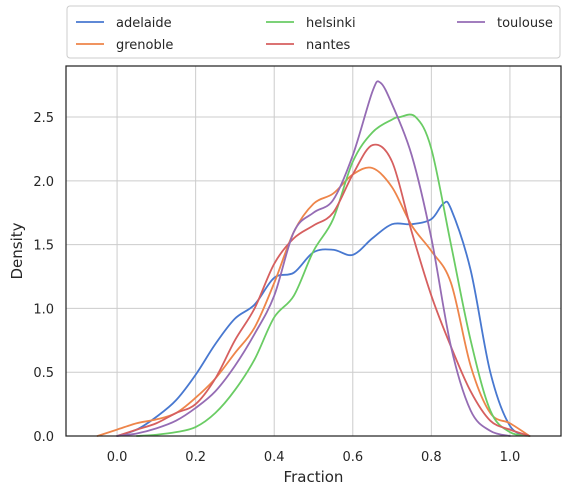 The height and width of the screenshot is (494, 577). Describe the element at coordinates (43, 246) in the screenshot. I see `y-tick-label: 1.5` at that location.